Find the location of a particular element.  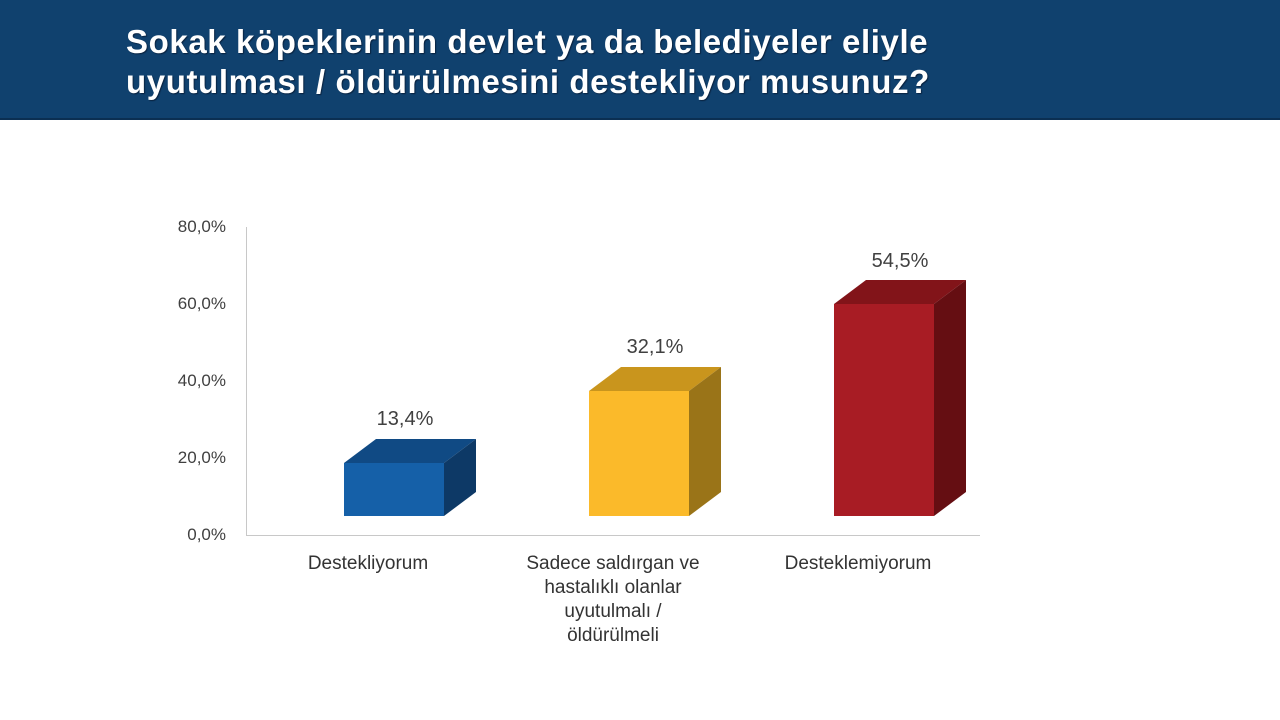

category-label-desteklemiyorum: Desteklemiyorum is located at coordinates (858, 563).